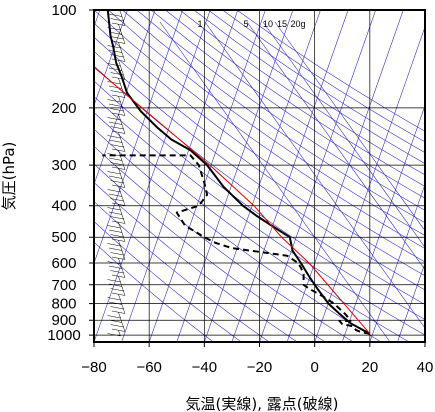 This screenshot has width=435, height=412. What do you see at coordinates (63, 304) in the screenshot?
I see `y-tick-label: 800` at bounding box center [63, 304].